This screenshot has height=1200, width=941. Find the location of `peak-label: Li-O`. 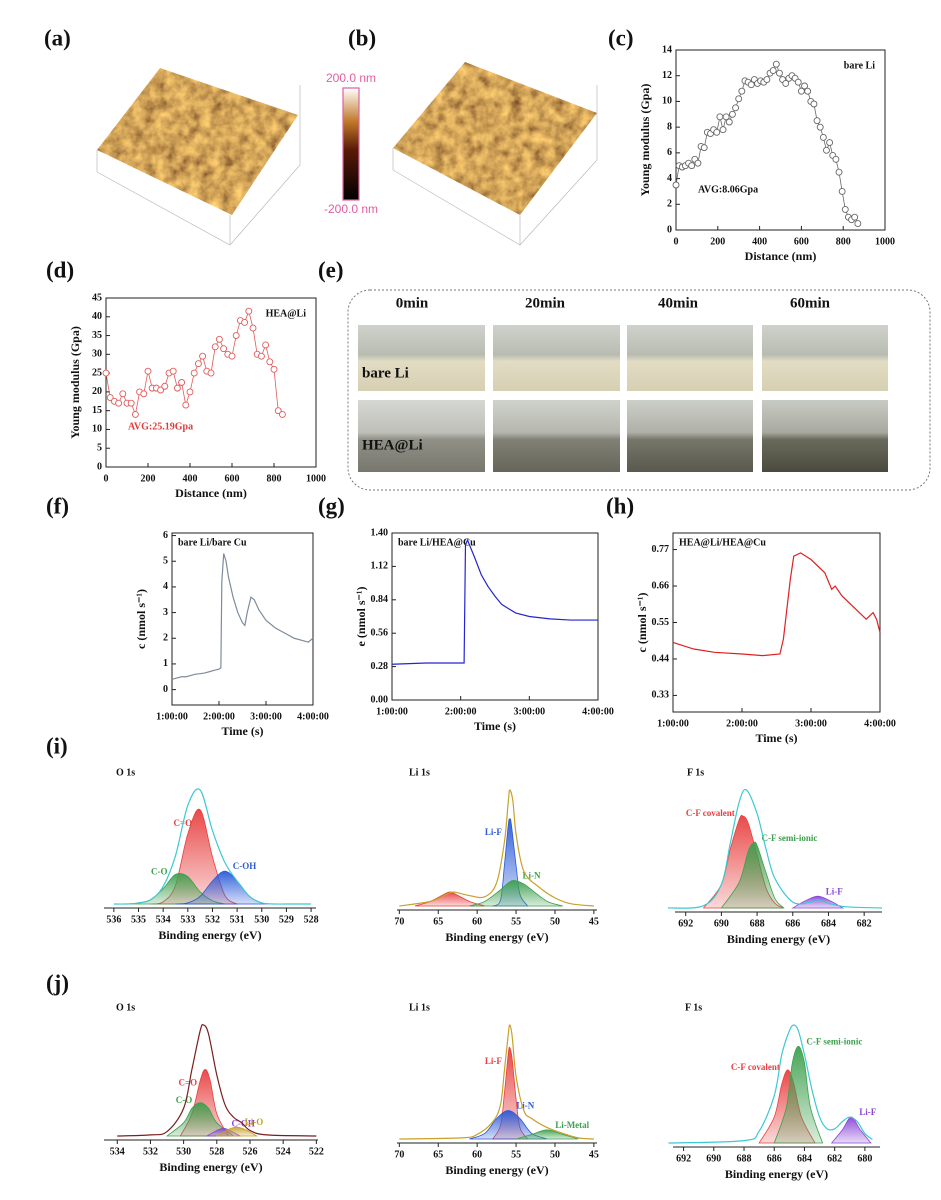

peak-label: Li-O is located at coordinates (254, 1122).